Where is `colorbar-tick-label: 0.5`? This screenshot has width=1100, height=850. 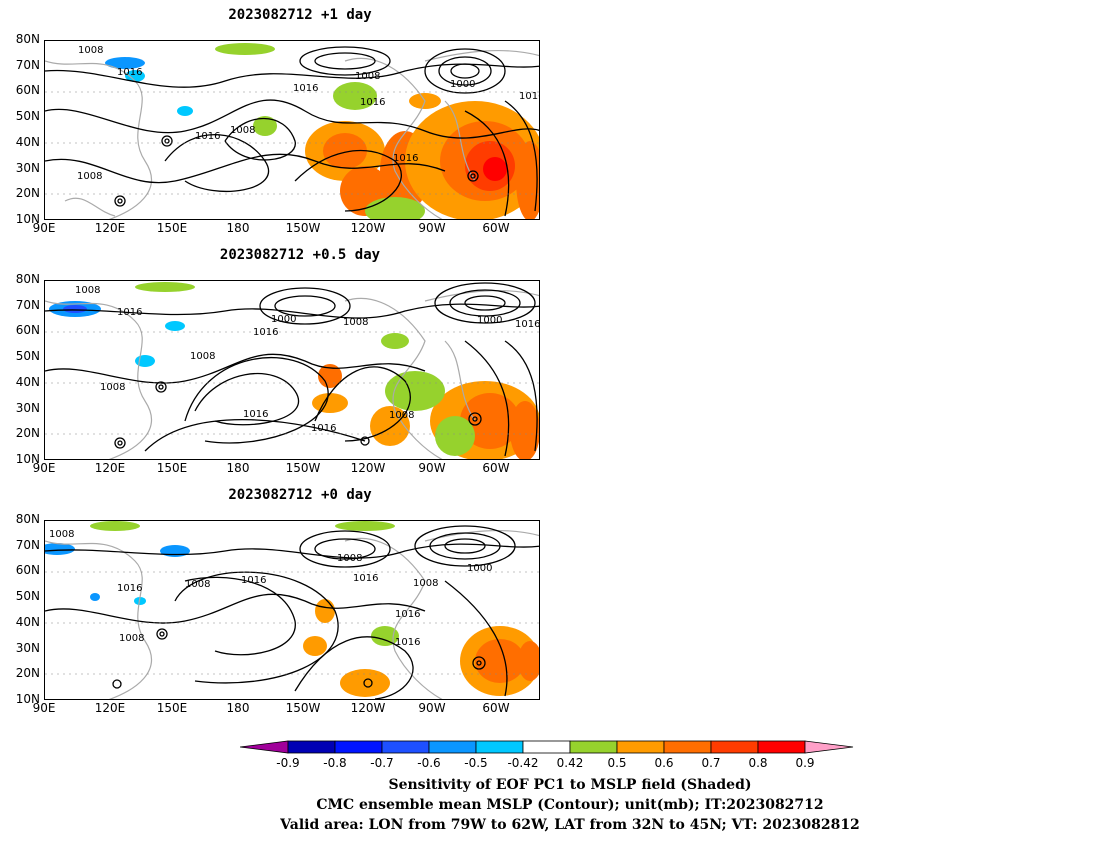 colorbar-tick-label: 0.5 is located at coordinates (617, 763).